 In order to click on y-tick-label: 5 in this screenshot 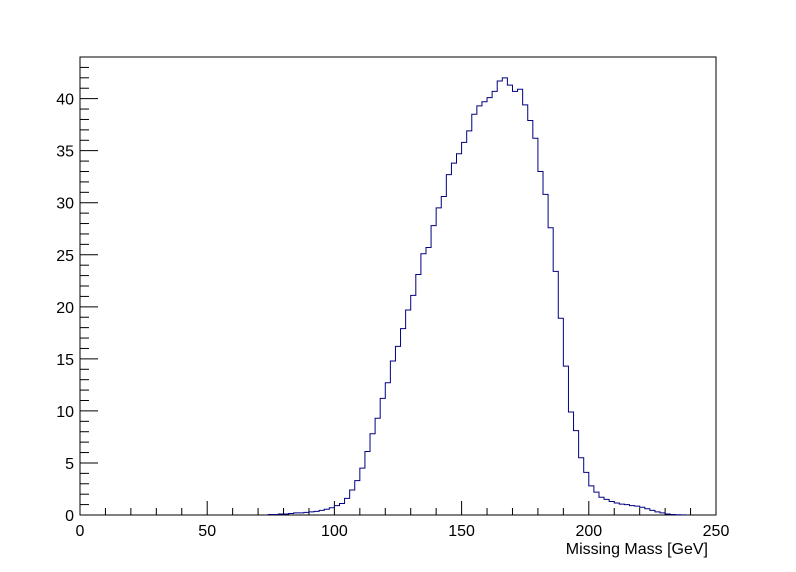, I will do `click(69, 464)`.